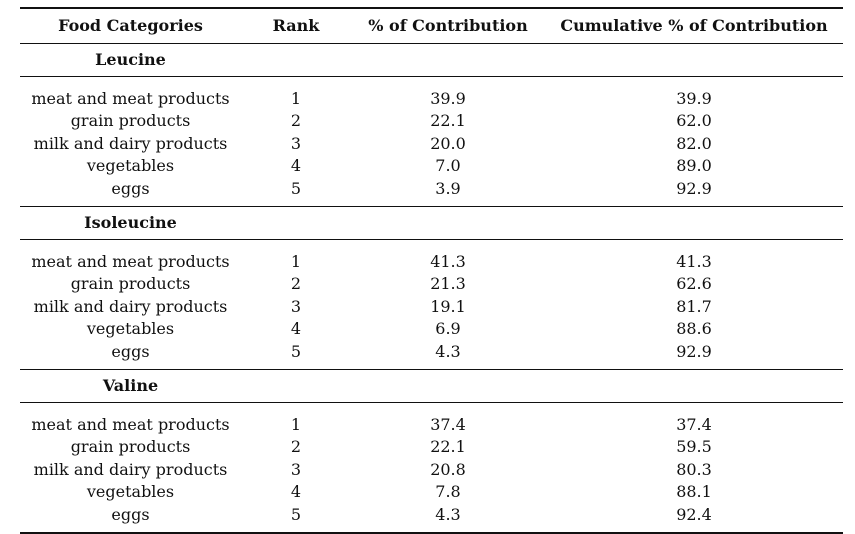 This screenshot has height=534, width=855. Describe the element at coordinates (130, 222) in the screenshot. I see `group-title: Isoleucine` at that location.